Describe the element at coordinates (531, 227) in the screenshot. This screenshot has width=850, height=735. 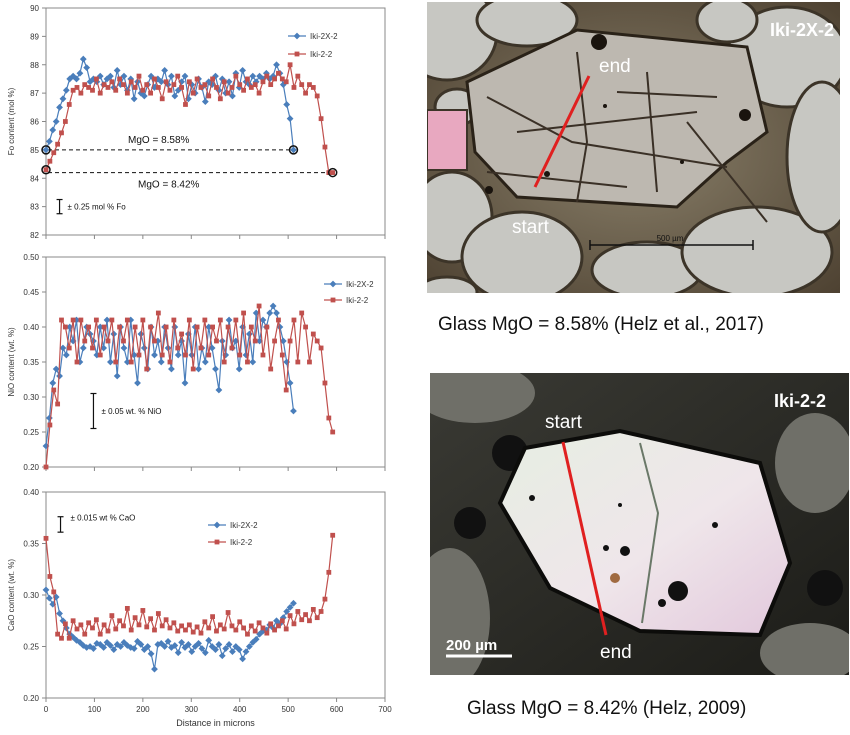
I see `track-start-label: start` at that location.